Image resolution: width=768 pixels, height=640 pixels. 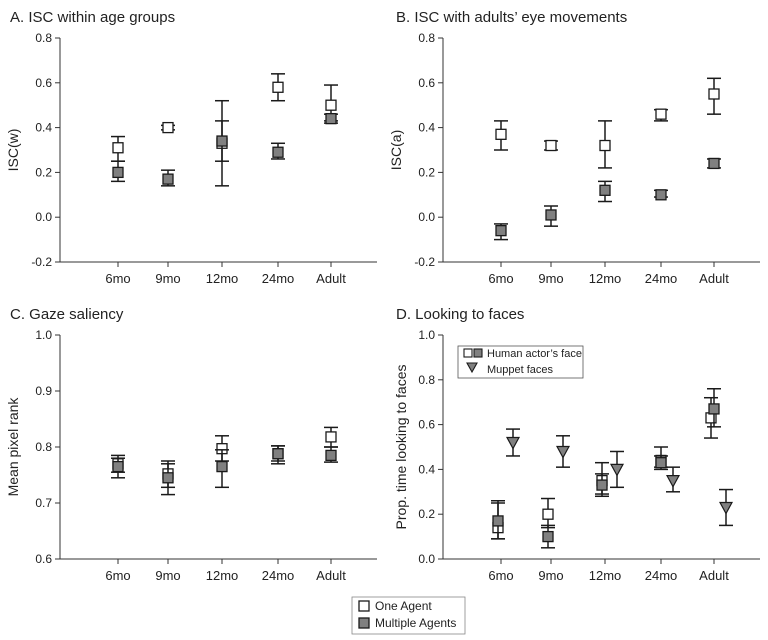 I want to click on y-tick-label: 0.7, so click(x=43, y=503).